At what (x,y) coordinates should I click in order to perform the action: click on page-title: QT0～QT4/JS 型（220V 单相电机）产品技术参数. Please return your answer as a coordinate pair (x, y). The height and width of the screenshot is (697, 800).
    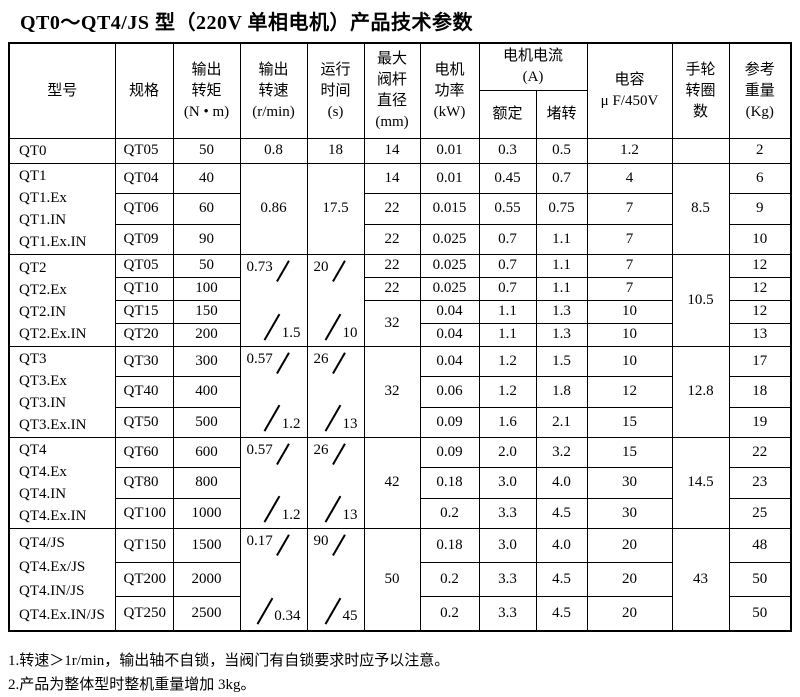
    Looking at the image, I should click on (247, 23).